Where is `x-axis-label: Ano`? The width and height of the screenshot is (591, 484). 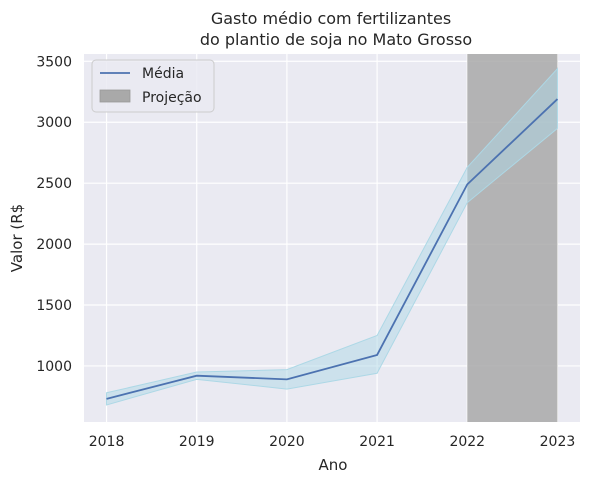
x-axis-label: Ano is located at coordinates (333, 465).